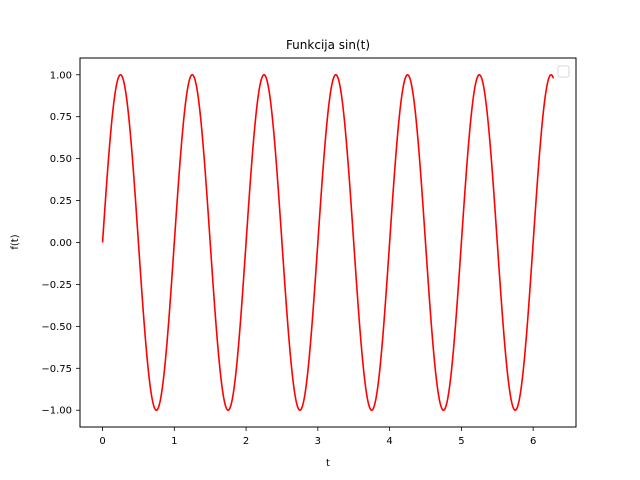 The image size is (640, 480). What do you see at coordinates (318, 441) in the screenshot?
I see `x-tick-label: 3` at bounding box center [318, 441].